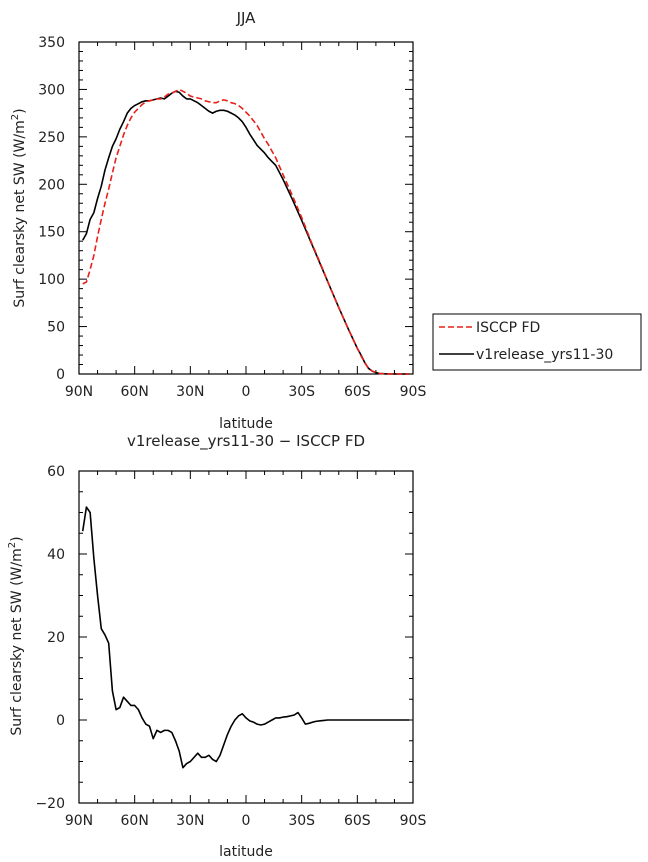 The image size is (648, 862). I want to click on bottom-y-axis-label: Surf clearsky net SW (W/m2), so click(16, 635).